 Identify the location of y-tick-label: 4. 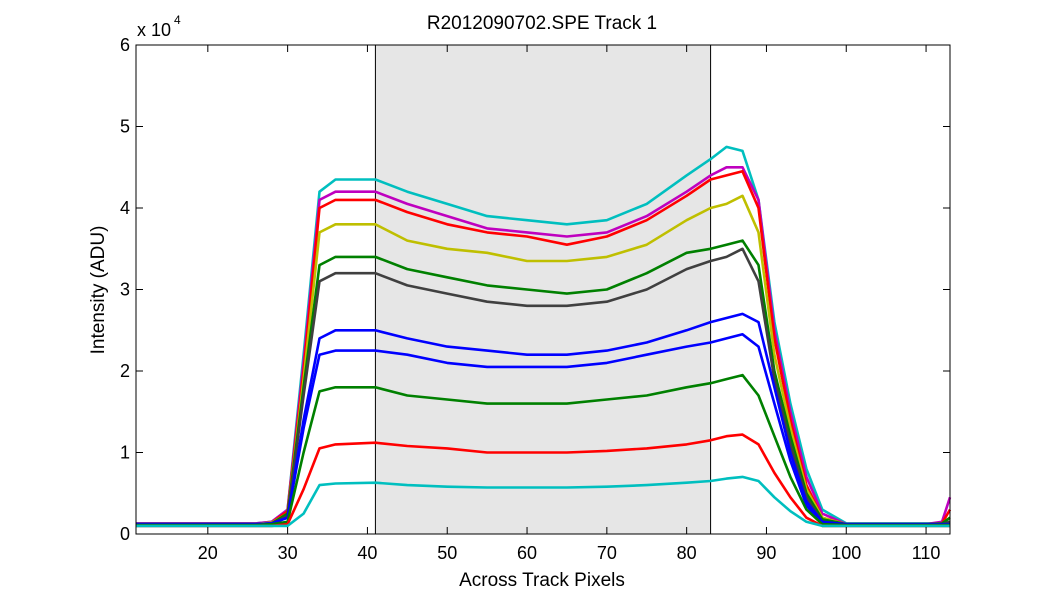
(125, 208).